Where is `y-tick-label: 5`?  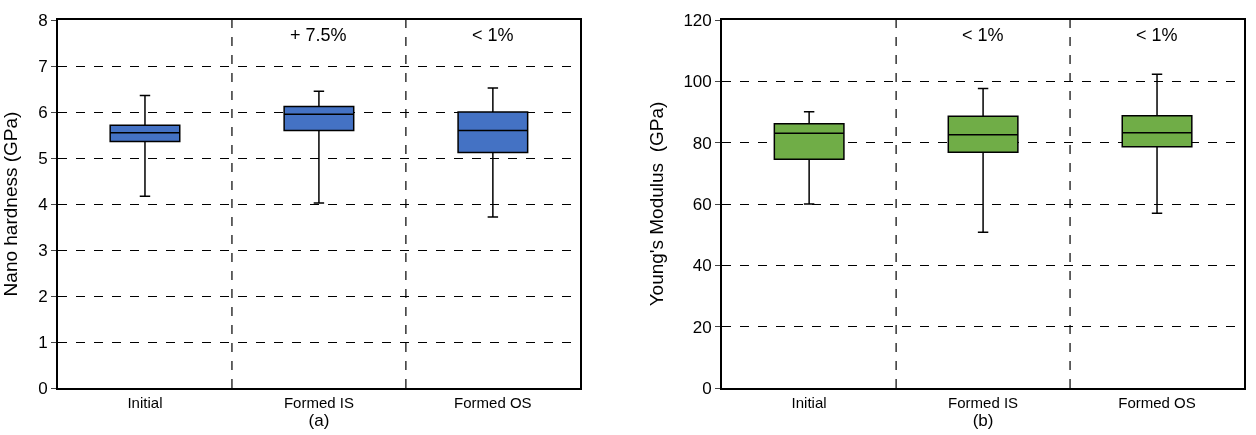 y-tick-label: 5 is located at coordinates (43, 158).